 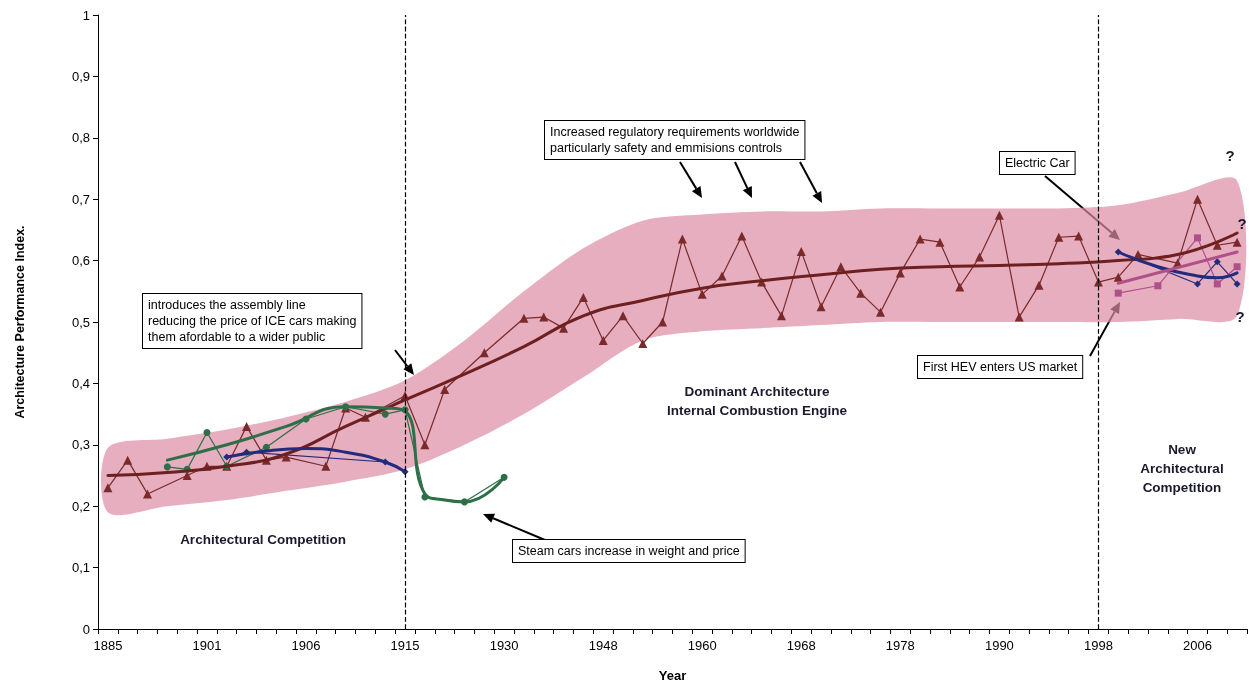 What do you see at coordinates (86, 15) in the screenshot?
I see `y-tick-label: 1` at bounding box center [86, 15].